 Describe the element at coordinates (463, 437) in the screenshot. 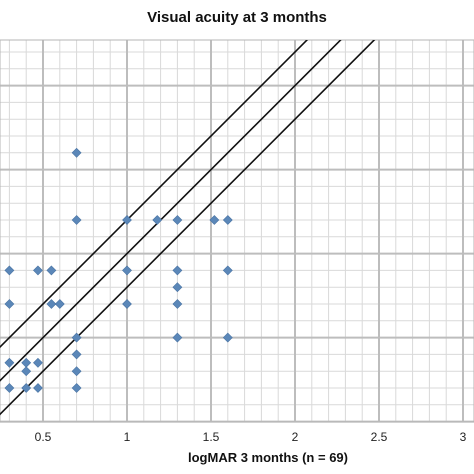

I see `x-tick-label: 3` at that location.